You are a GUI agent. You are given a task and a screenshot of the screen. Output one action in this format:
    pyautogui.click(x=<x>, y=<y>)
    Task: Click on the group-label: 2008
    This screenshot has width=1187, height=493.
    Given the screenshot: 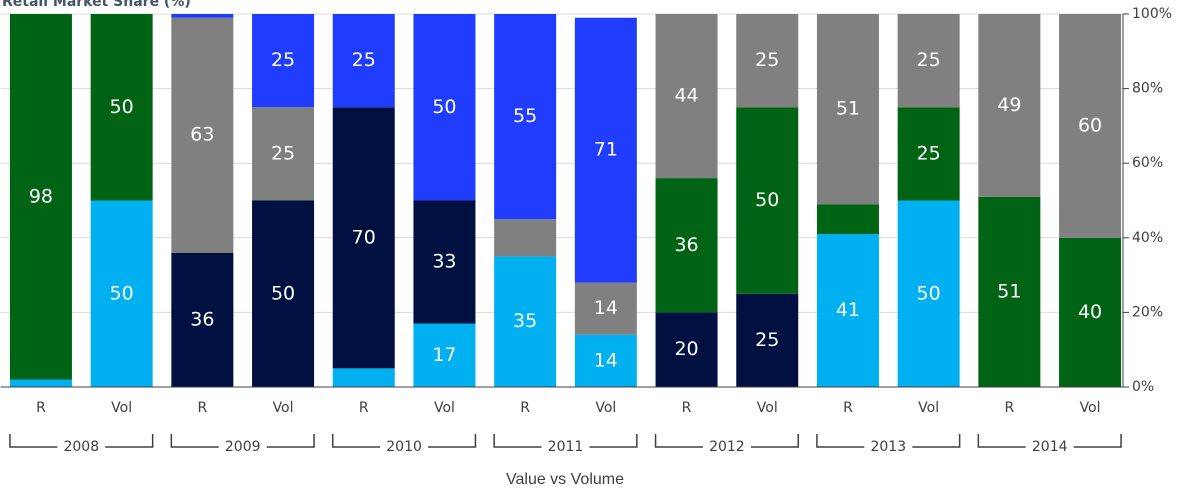 What is the action you would take?
    pyautogui.click(x=81, y=447)
    